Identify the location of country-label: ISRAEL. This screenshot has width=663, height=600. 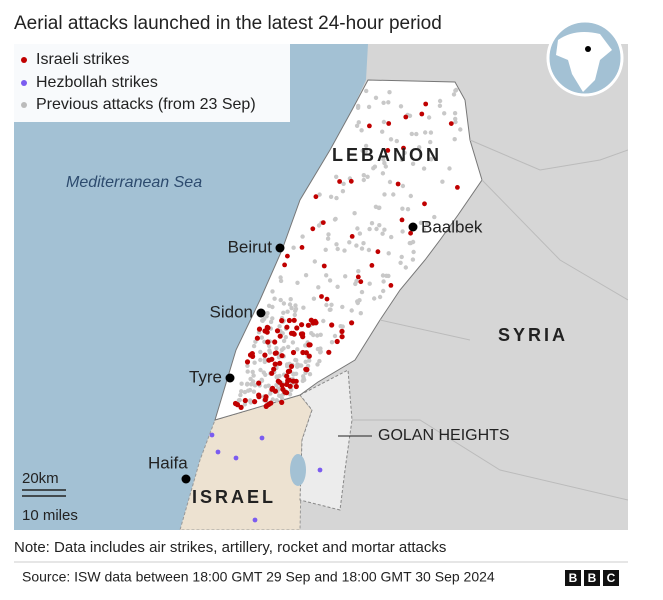
(234, 497).